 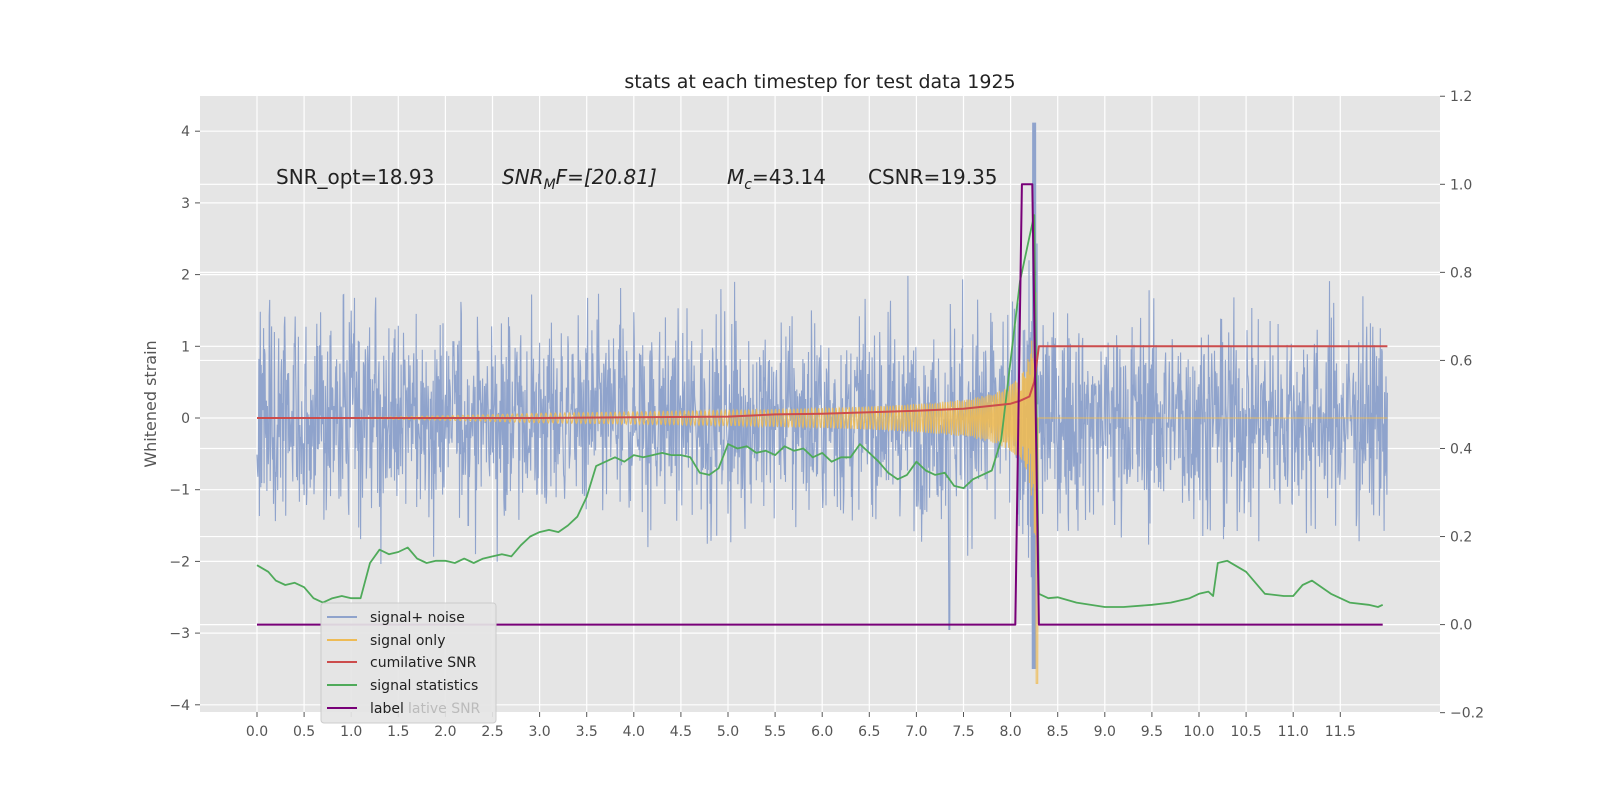 I want to click on annotation-snr-mf-sub: M, so click(x=550, y=185).